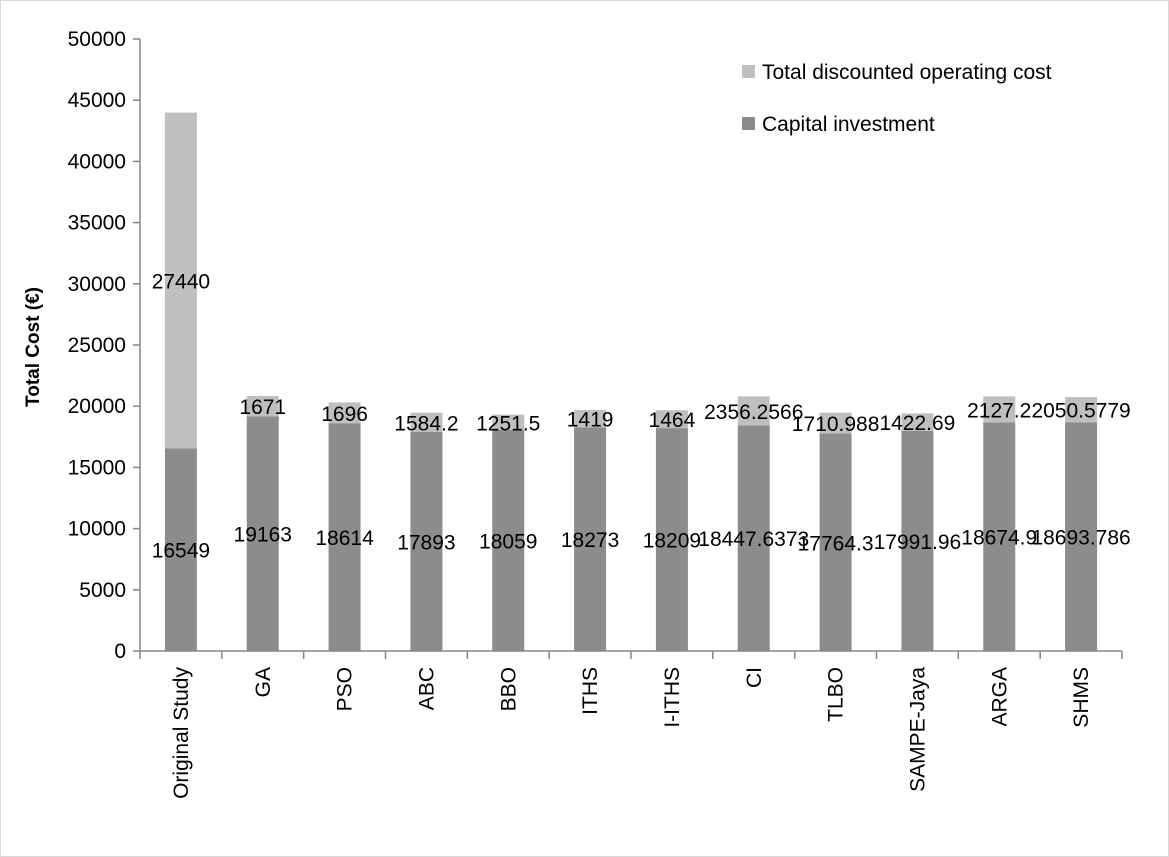 Image resolution: width=1169 pixels, height=857 pixels. What do you see at coordinates (97, 100) in the screenshot?
I see `y-tick-label: 45000` at bounding box center [97, 100].